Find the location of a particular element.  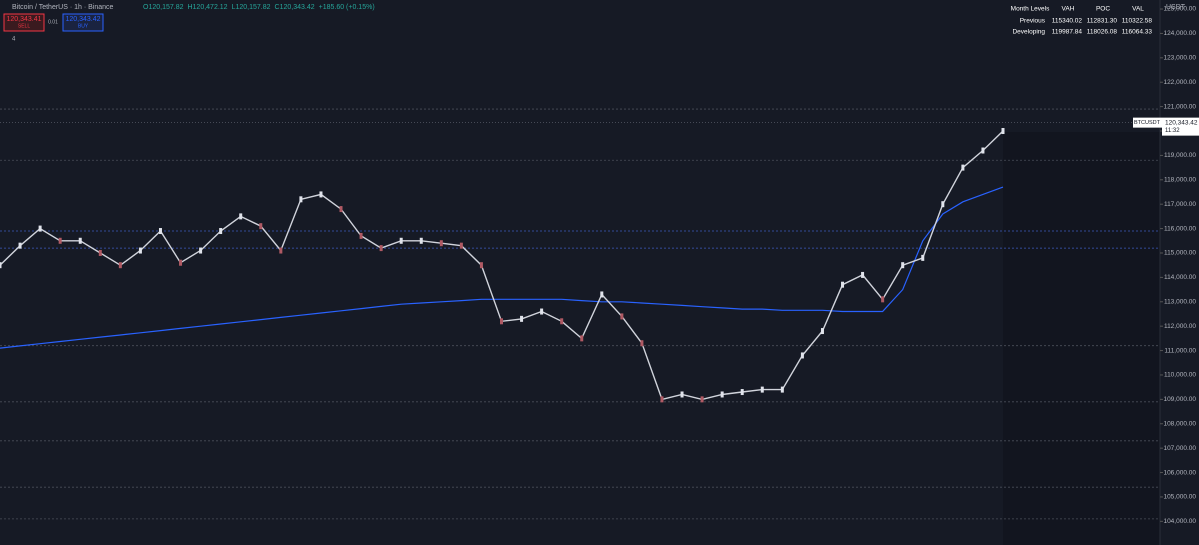

y-tick-label: 118,000.00 is located at coordinates (1180, 180).